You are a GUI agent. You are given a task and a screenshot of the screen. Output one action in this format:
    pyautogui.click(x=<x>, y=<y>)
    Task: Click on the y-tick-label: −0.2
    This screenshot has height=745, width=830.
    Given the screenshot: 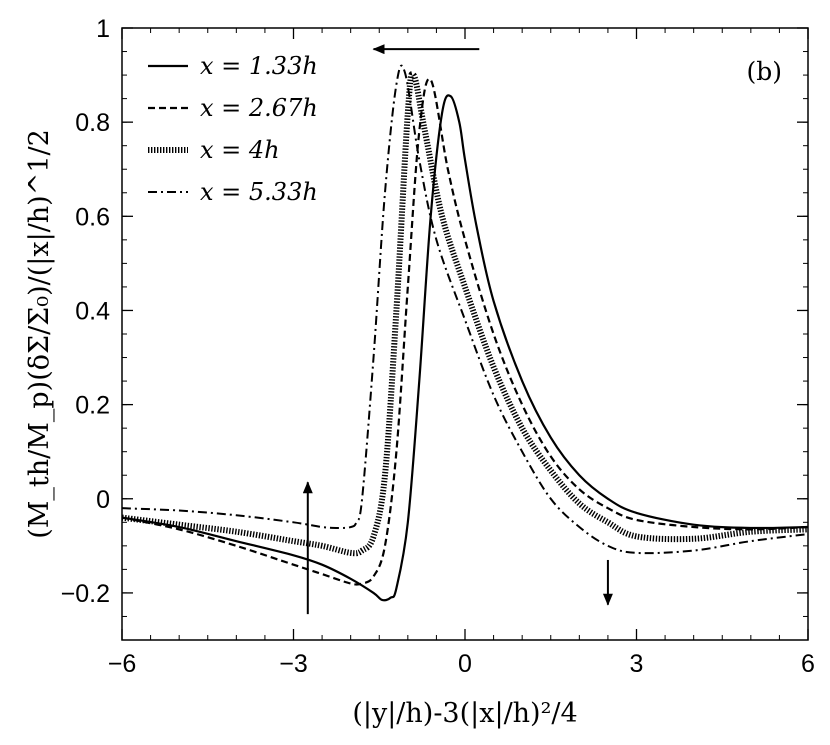 What is the action you would take?
    pyautogui.click(x=85, y=594)
    